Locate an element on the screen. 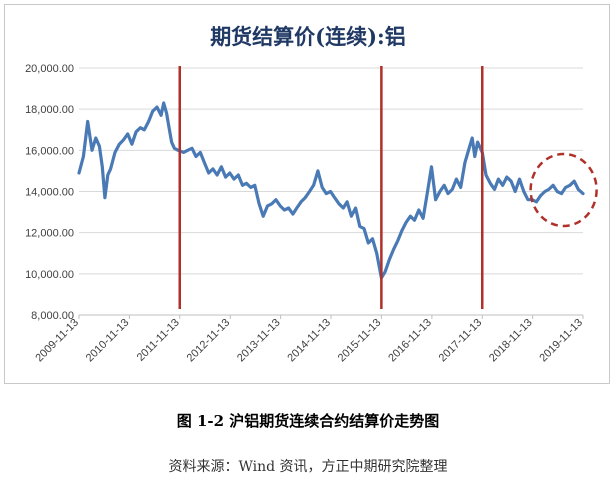 This screenshot has height=482, width=616. x-tick-label: 2011-11-13 is located at coordinates (158, 340).